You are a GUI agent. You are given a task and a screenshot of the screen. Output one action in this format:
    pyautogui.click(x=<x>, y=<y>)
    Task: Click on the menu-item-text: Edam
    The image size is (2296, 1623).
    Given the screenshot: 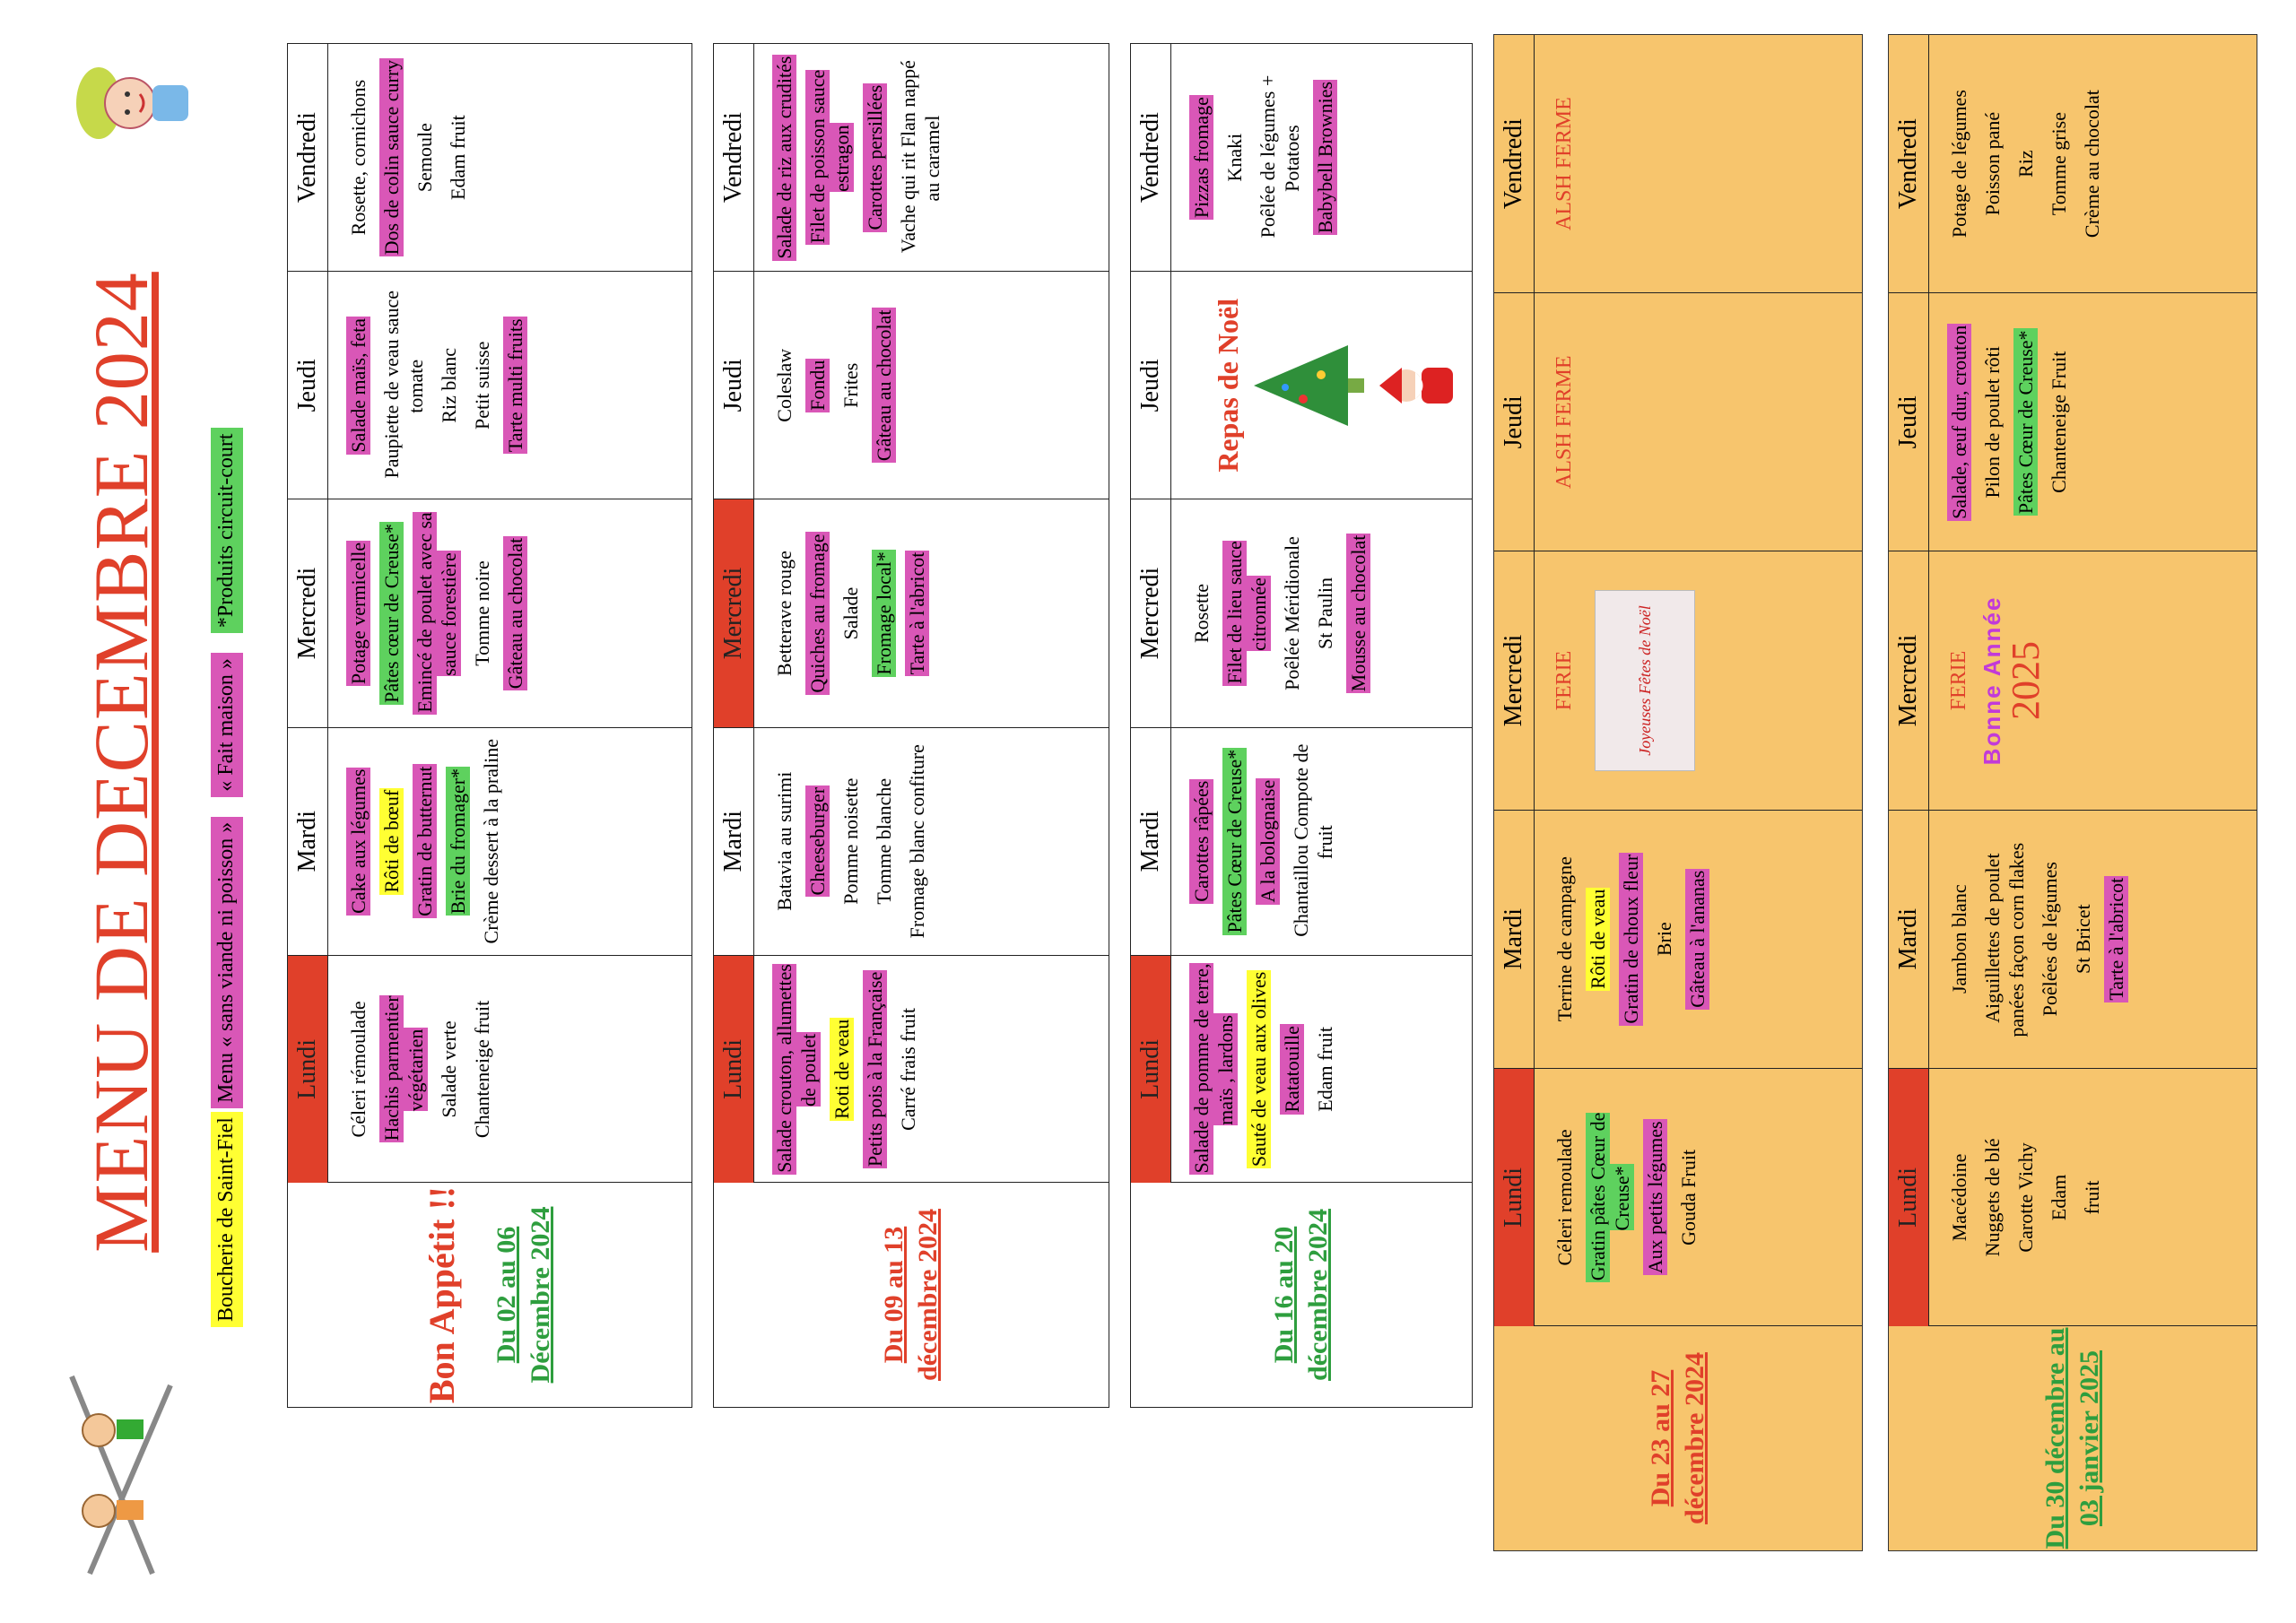 What is the action you would take?
    pyautogui.click(x=2059, y=1197)
    